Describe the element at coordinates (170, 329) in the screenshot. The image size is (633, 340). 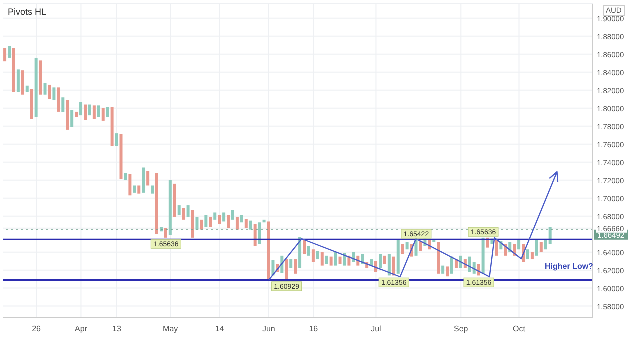
I see `x-tick-label: May` at that location.